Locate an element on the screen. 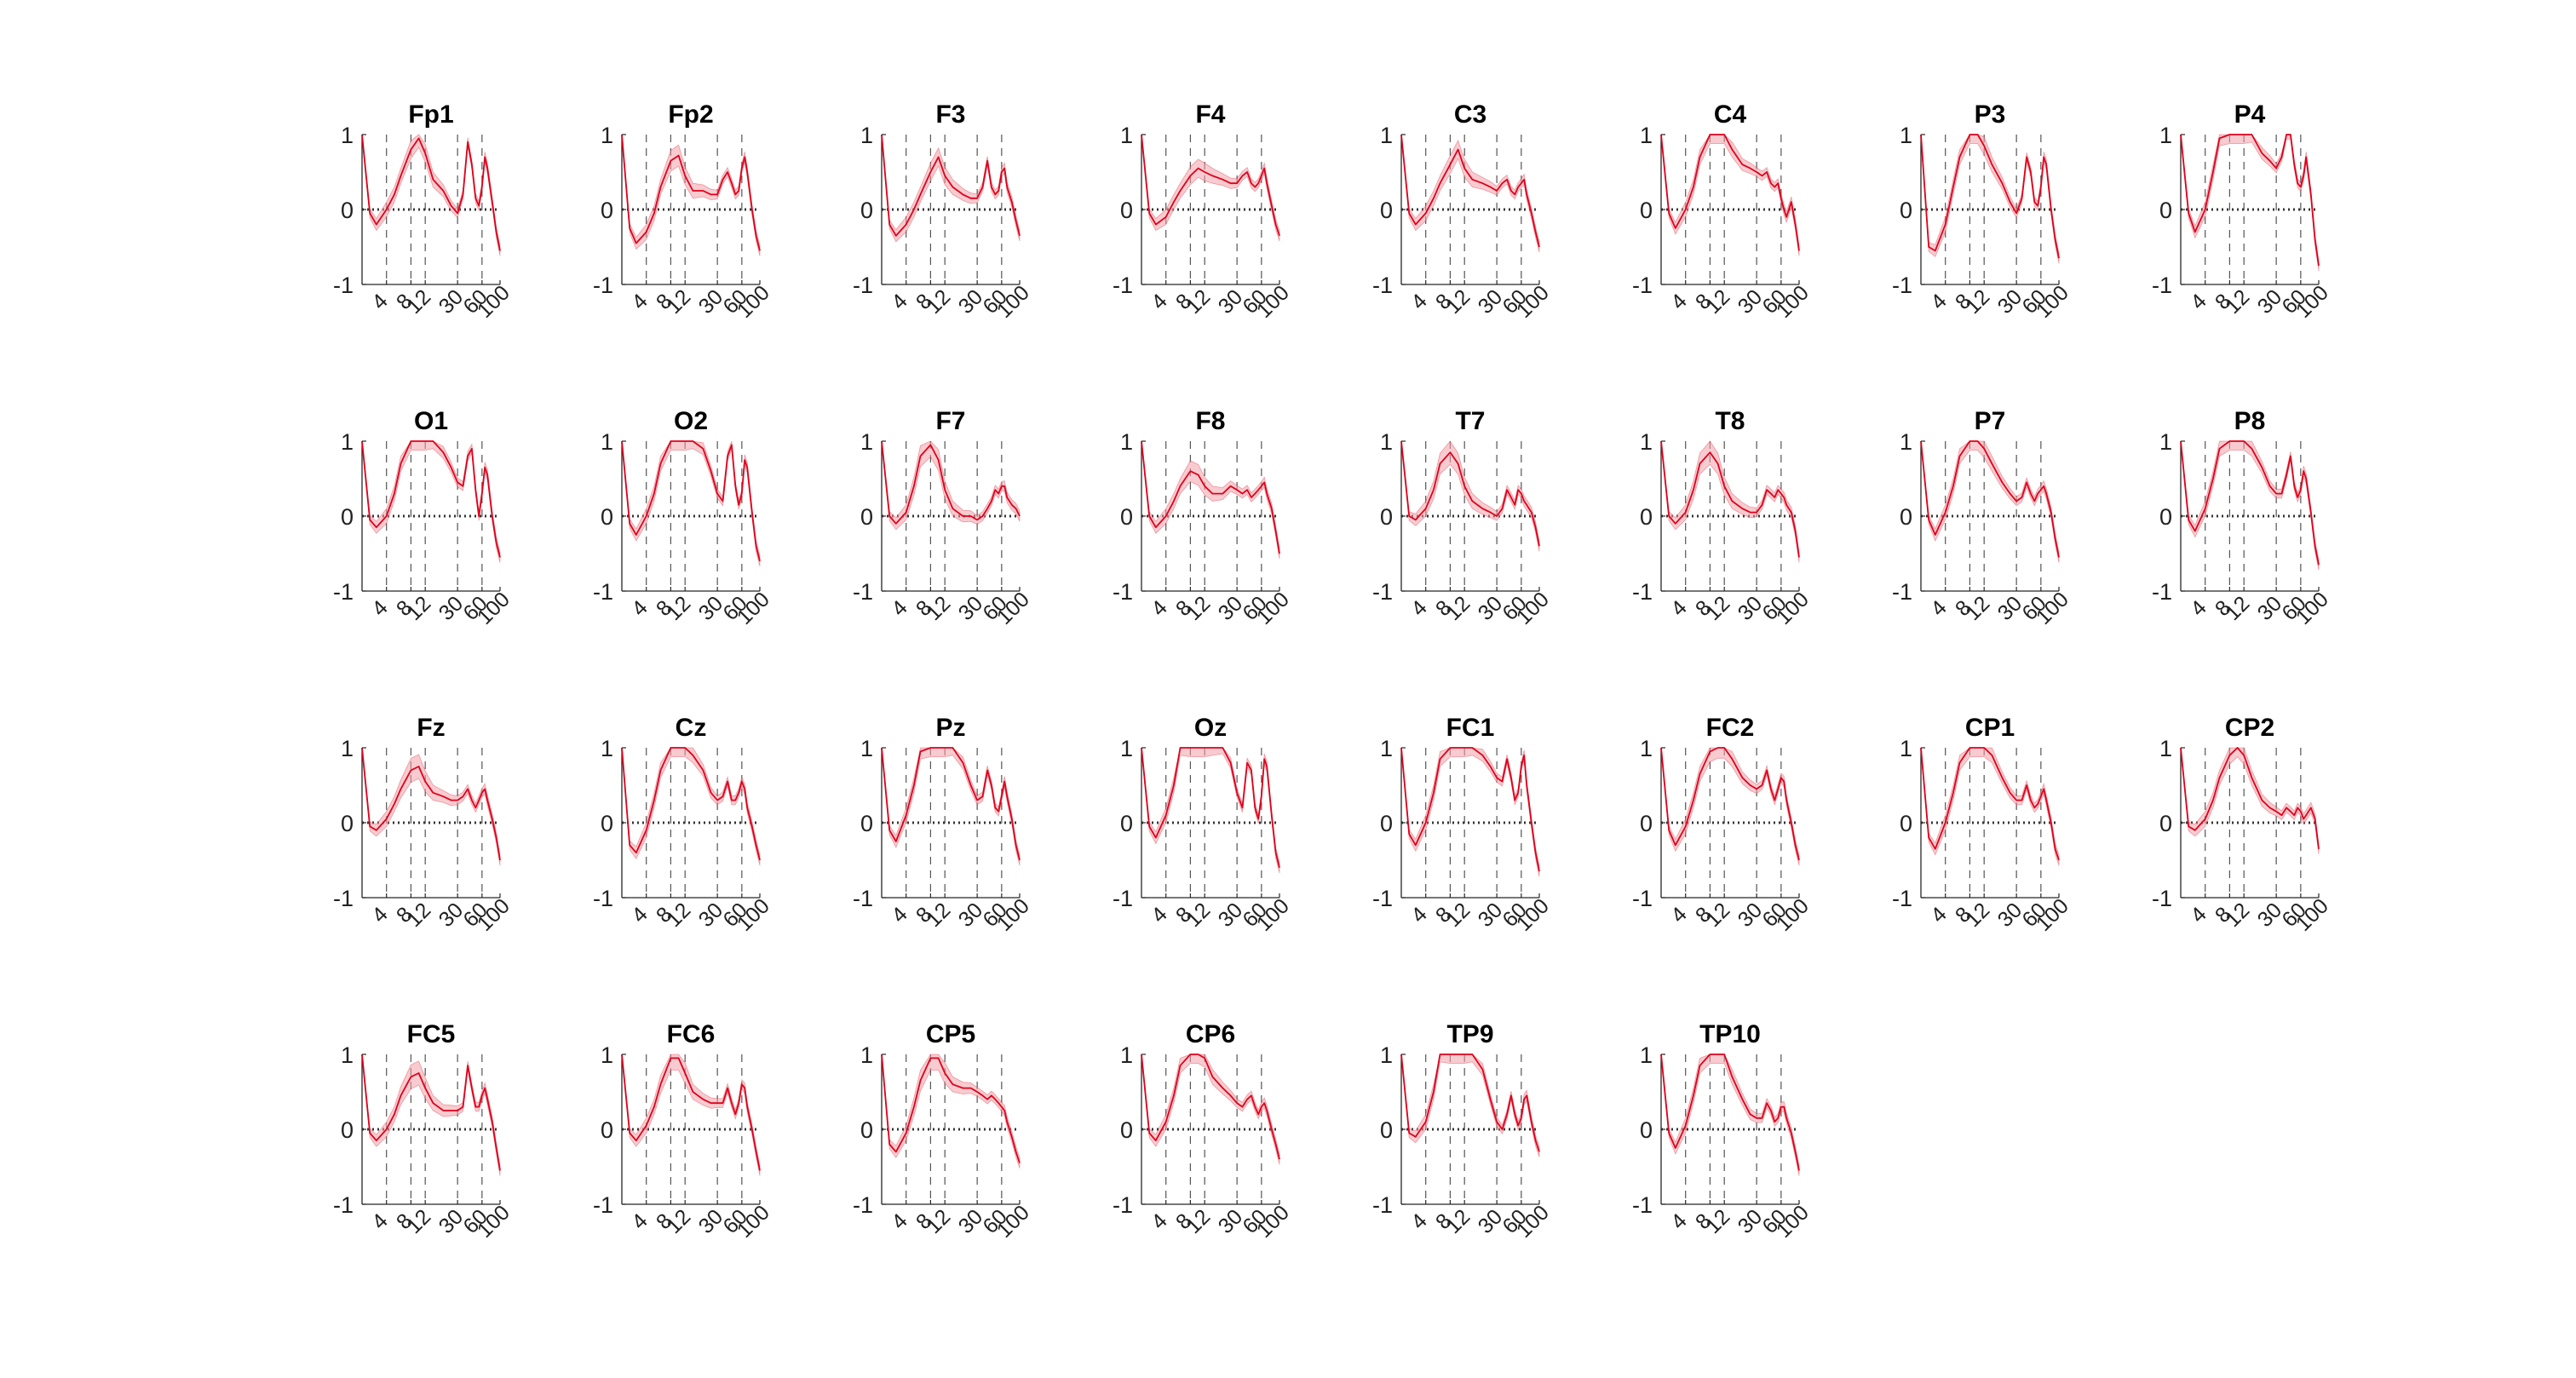 The height and width of the screenshot is (1378, 2576). panel-title: CP1 is located at coordinates (1990, 728).